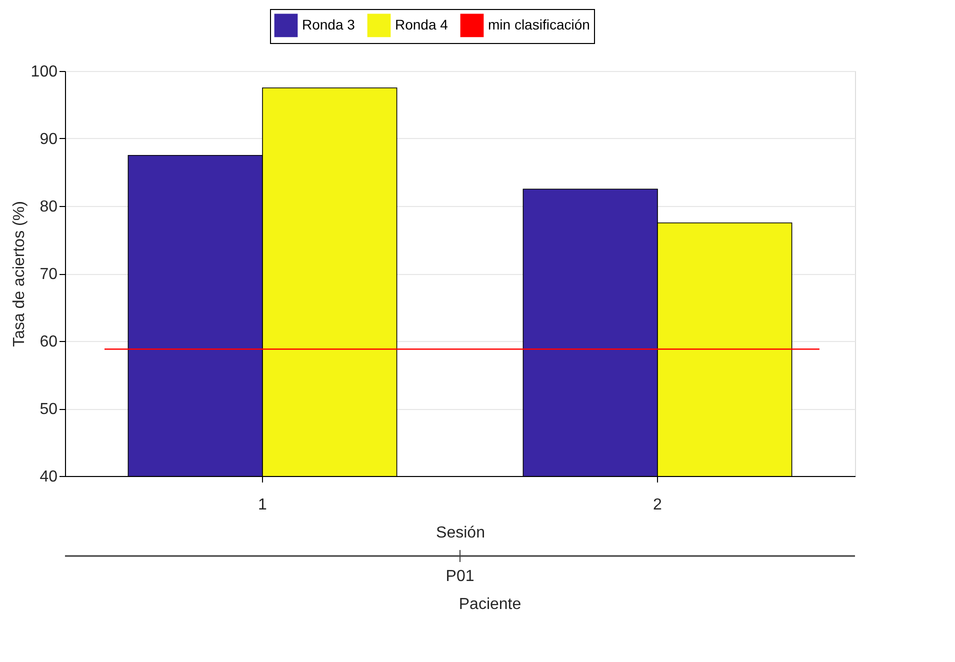  Describe the element at coordinates (657, 505) in the screenshot. I see `x-tick-label: 2` at that location.